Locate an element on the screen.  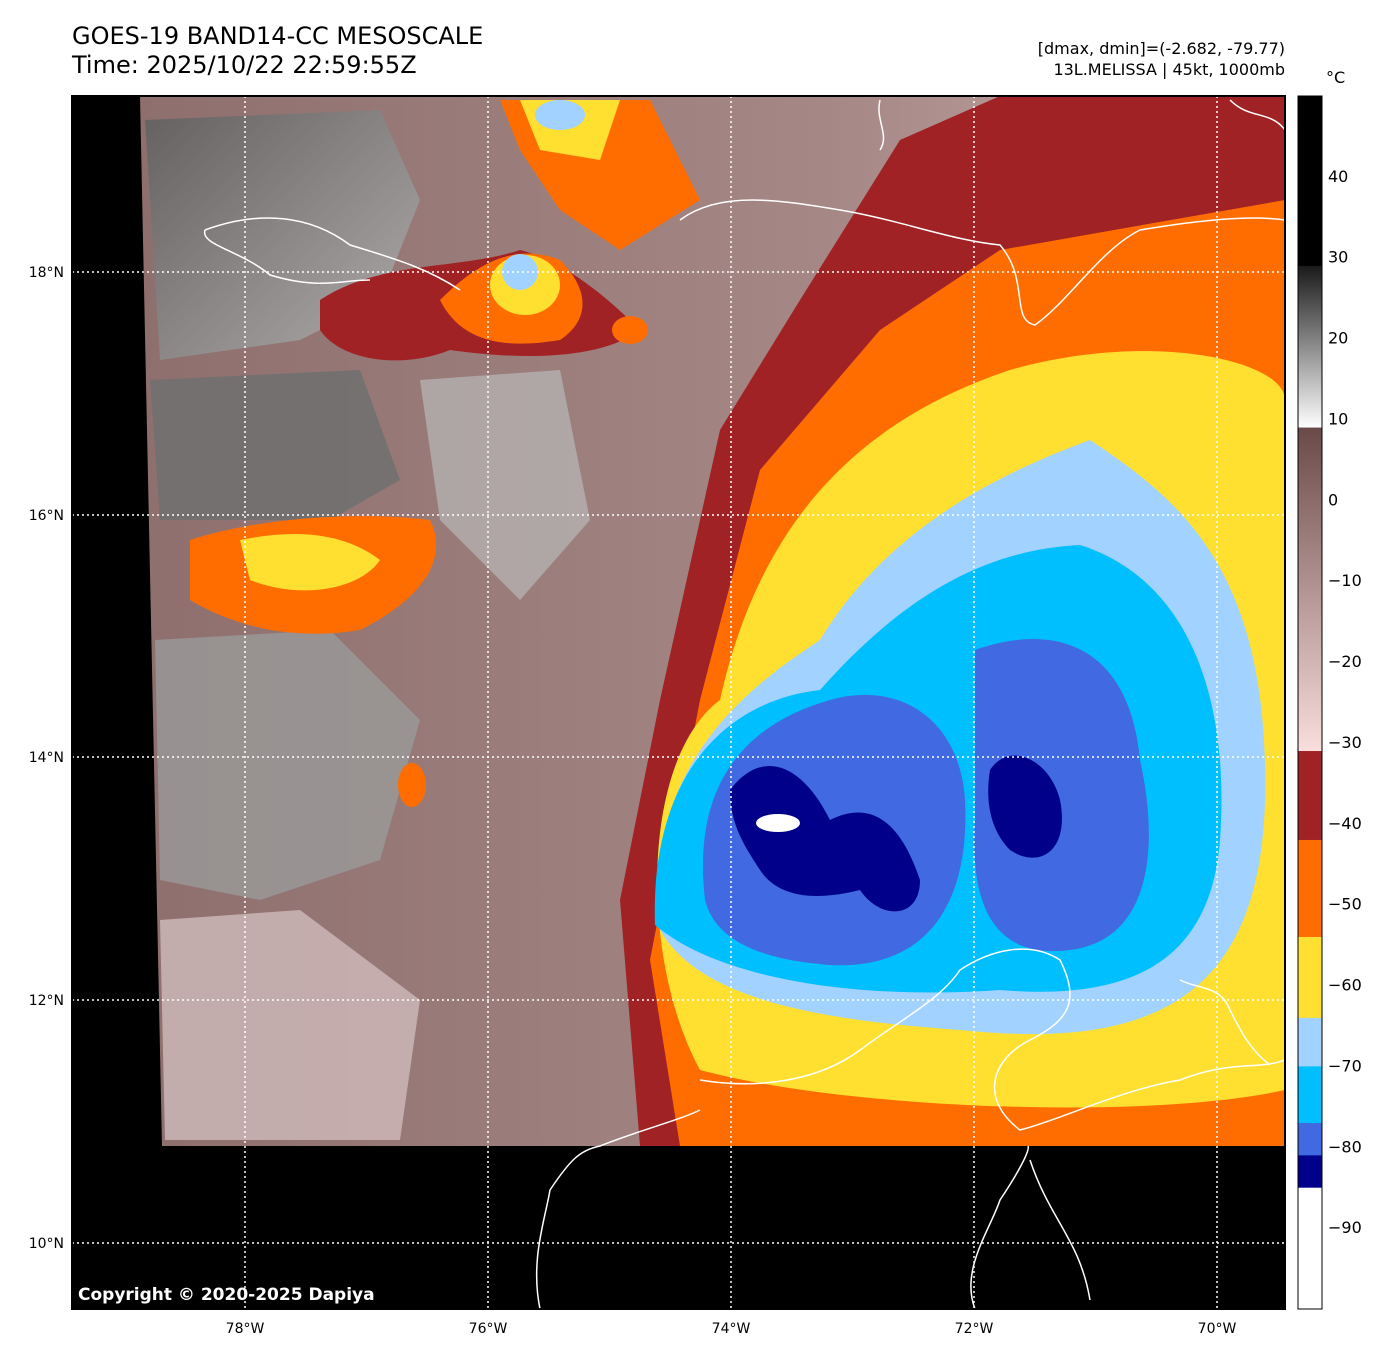
colorbar-unit: °C is located at coordinates (1336, 77).